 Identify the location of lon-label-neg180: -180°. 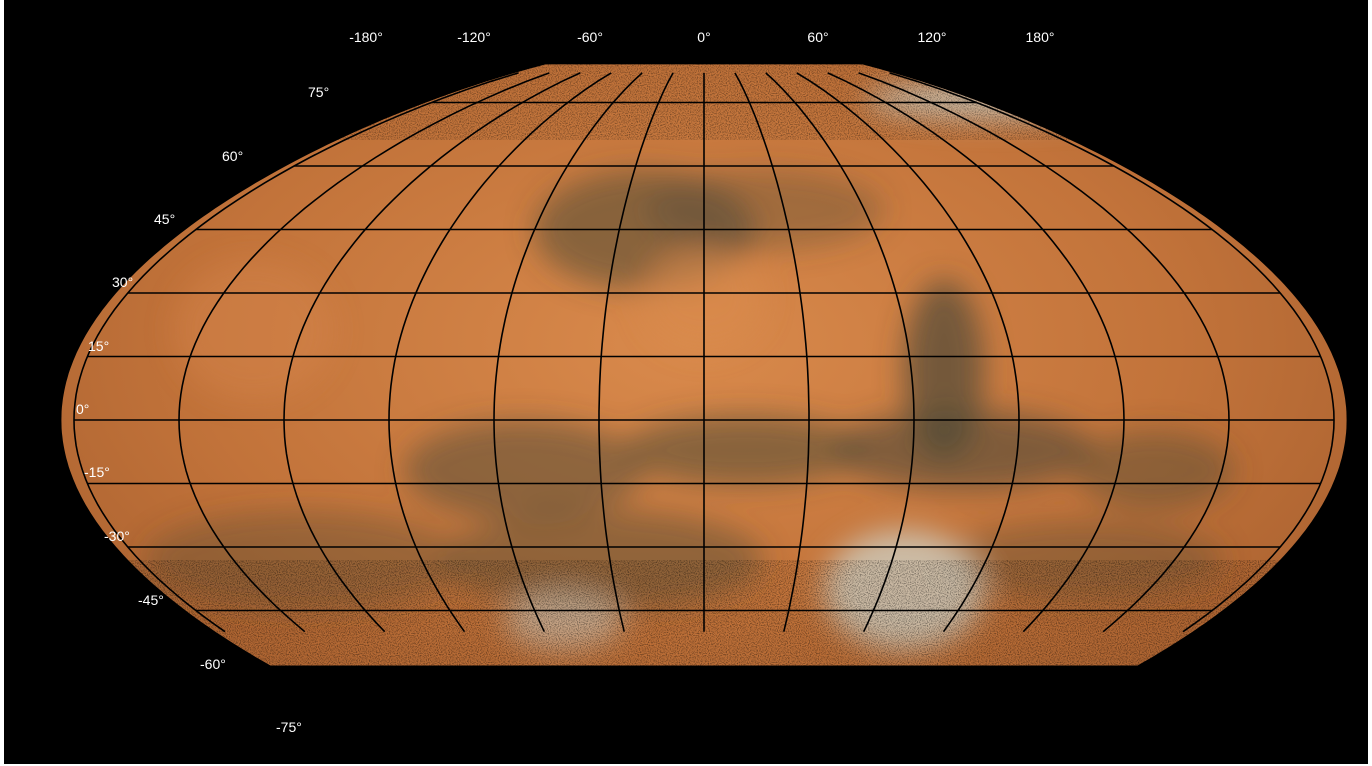
(366, 37).